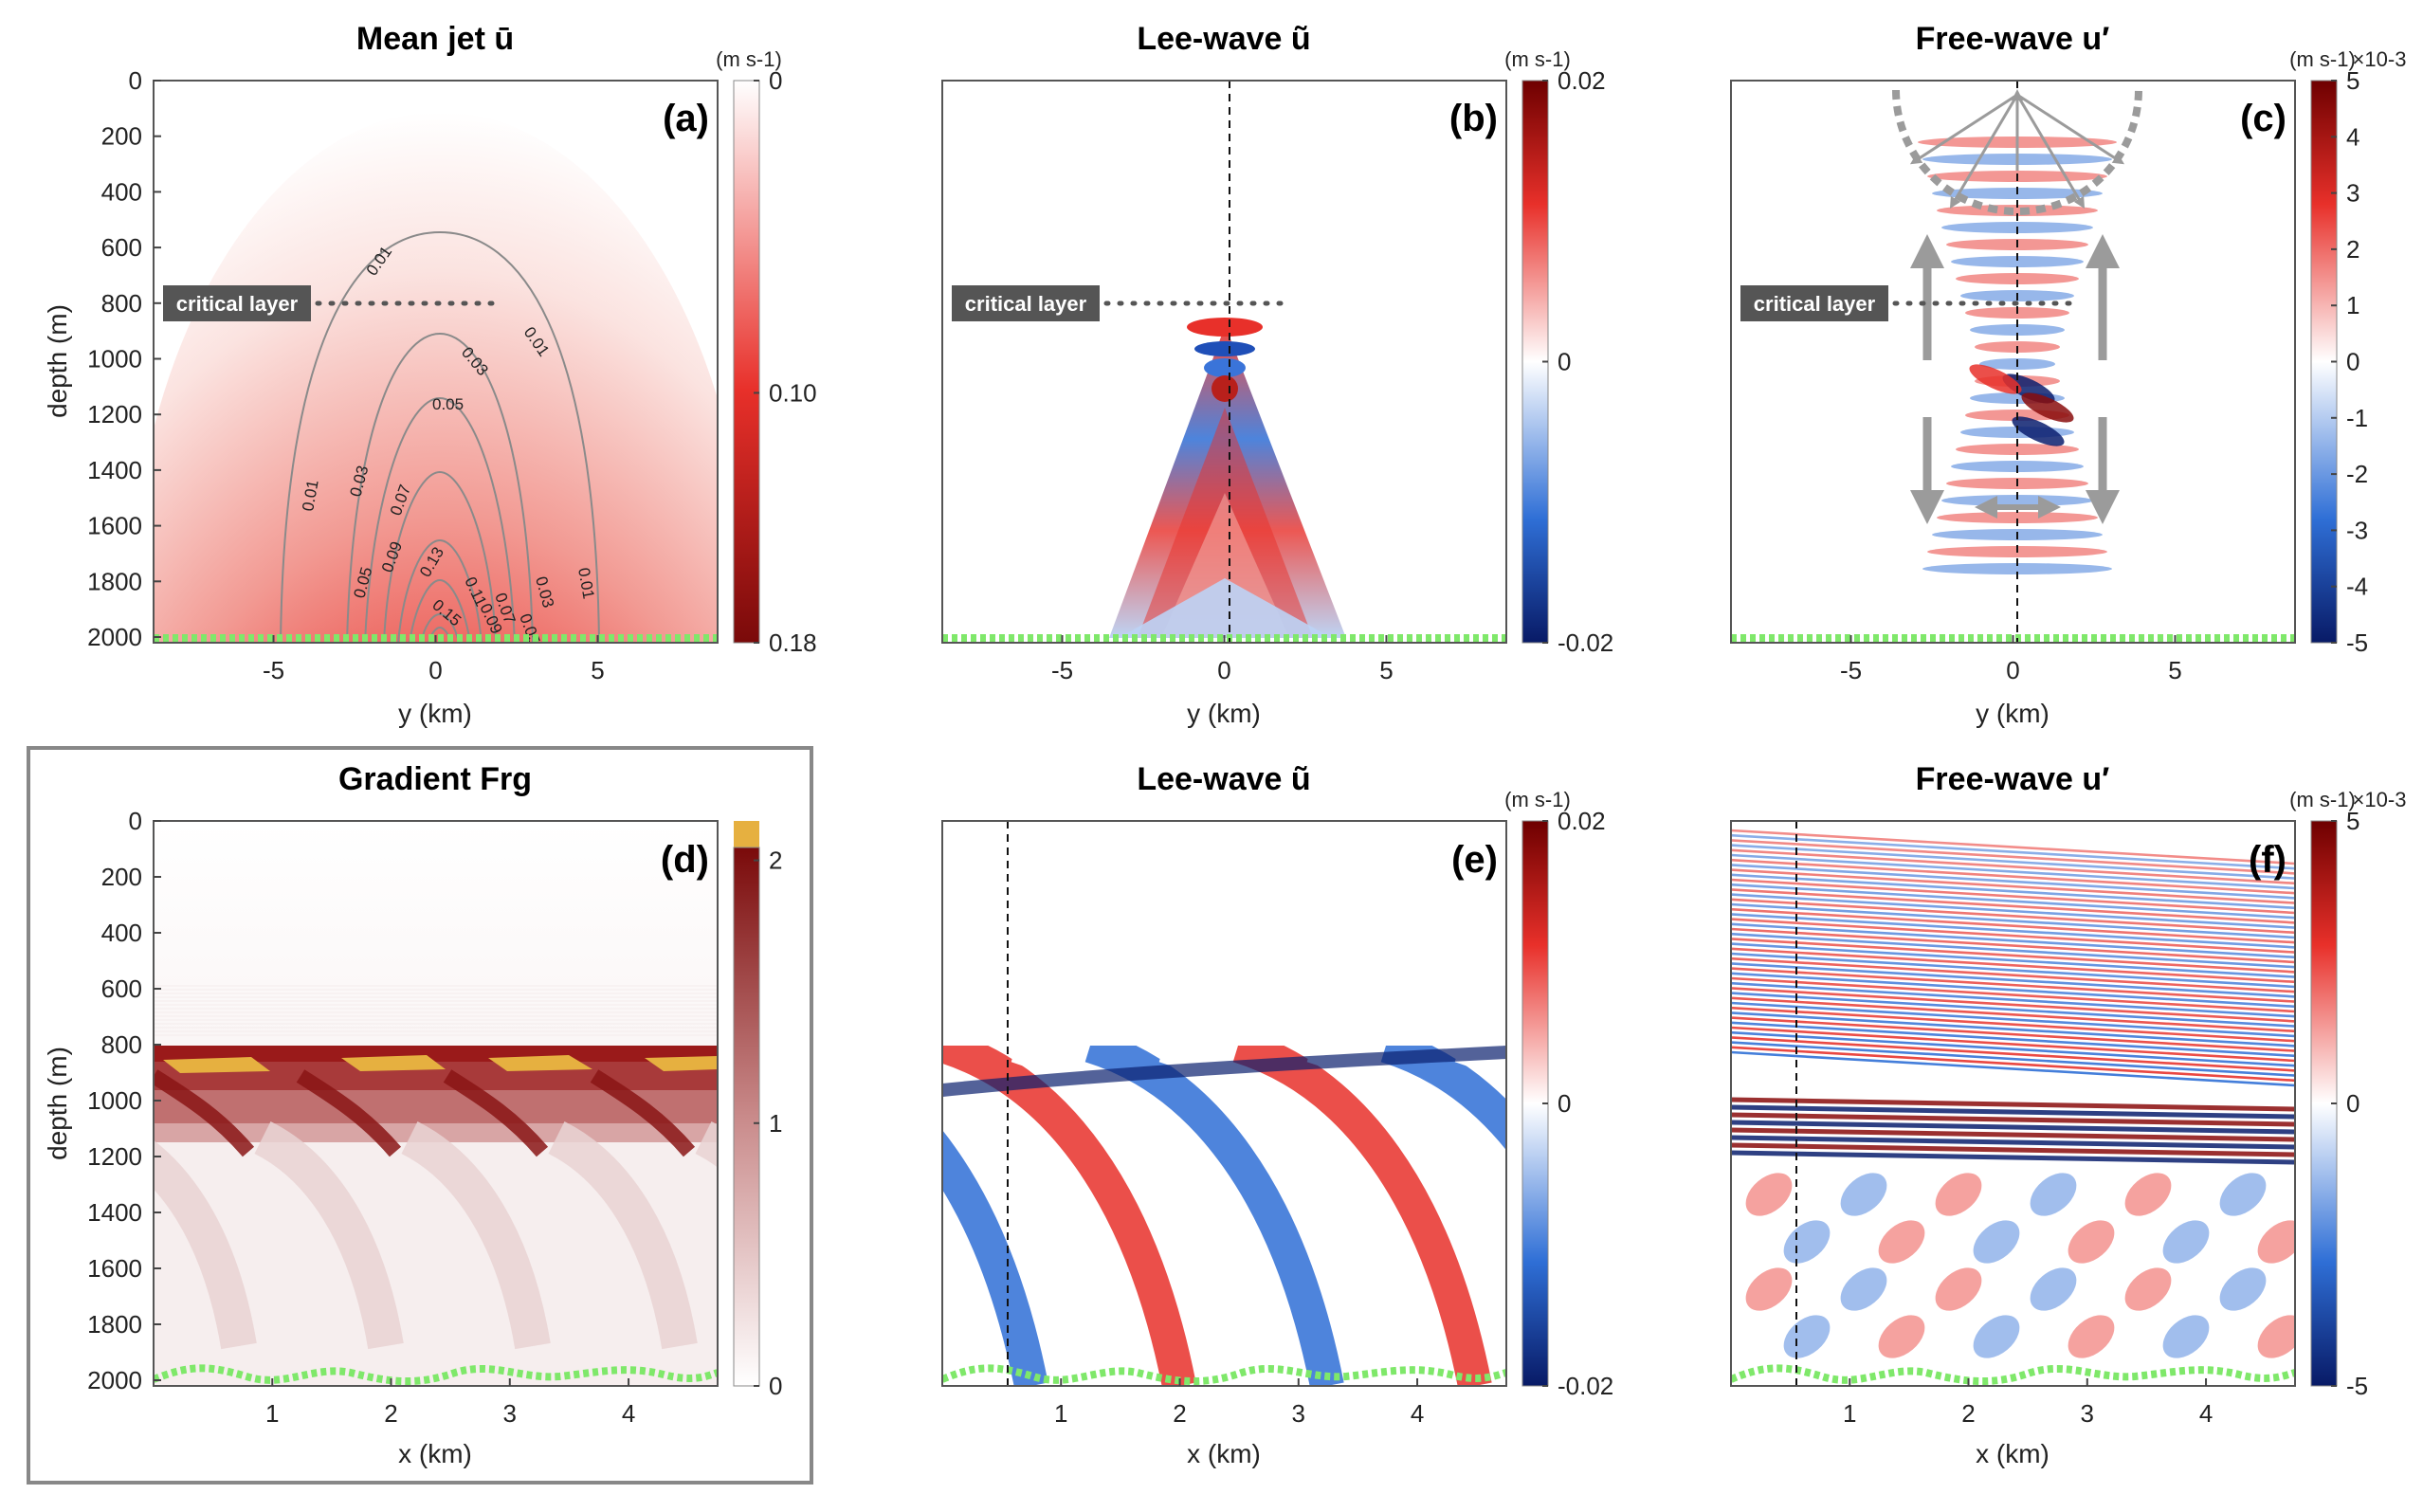 The width and height of the screenshot is (2423, 1512). I want to click on panel-label-f: (f), so click(2267, 860).